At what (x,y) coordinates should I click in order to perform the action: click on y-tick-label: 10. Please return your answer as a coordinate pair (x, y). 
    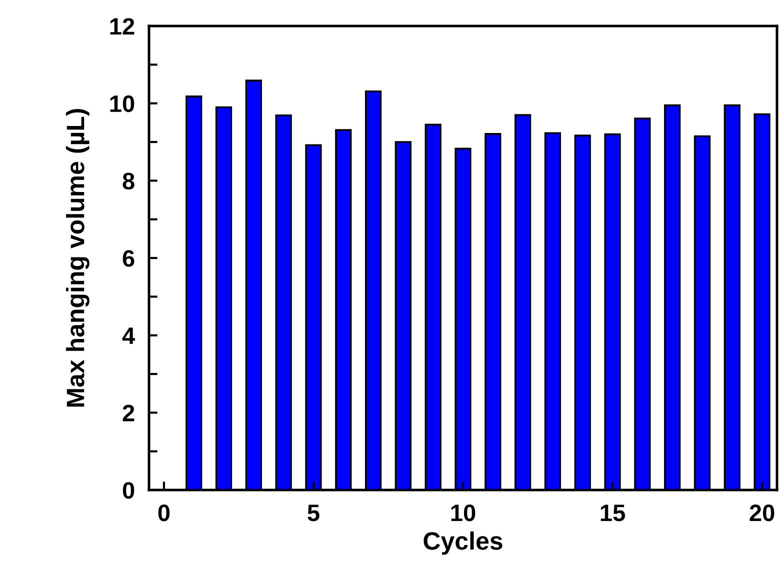
    Looking at the image, I should click on (122, 103).